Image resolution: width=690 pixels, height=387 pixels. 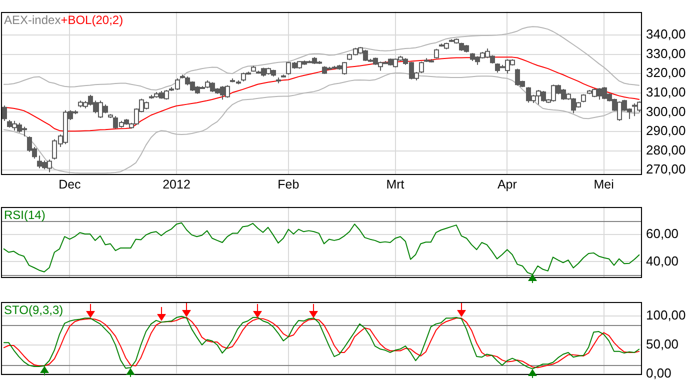 What do you see at coordinates (666, 169) in the screenshot?
I see `y-tick-label: 270,00` at bounding box center [666, 169].